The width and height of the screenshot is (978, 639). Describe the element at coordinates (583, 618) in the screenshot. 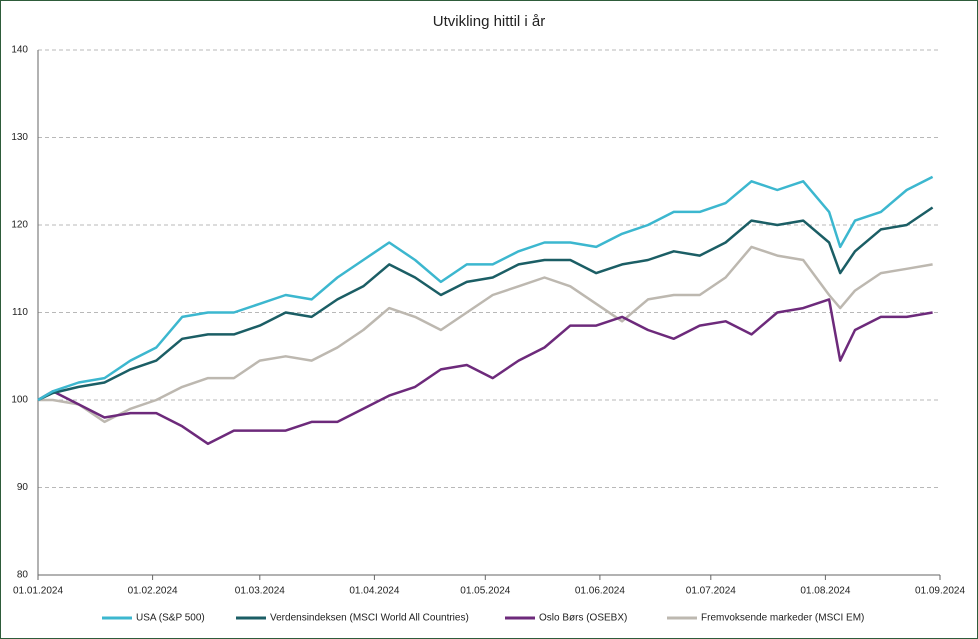

I see `legend-label: Oslo Børs (OSEBX)` at that location.